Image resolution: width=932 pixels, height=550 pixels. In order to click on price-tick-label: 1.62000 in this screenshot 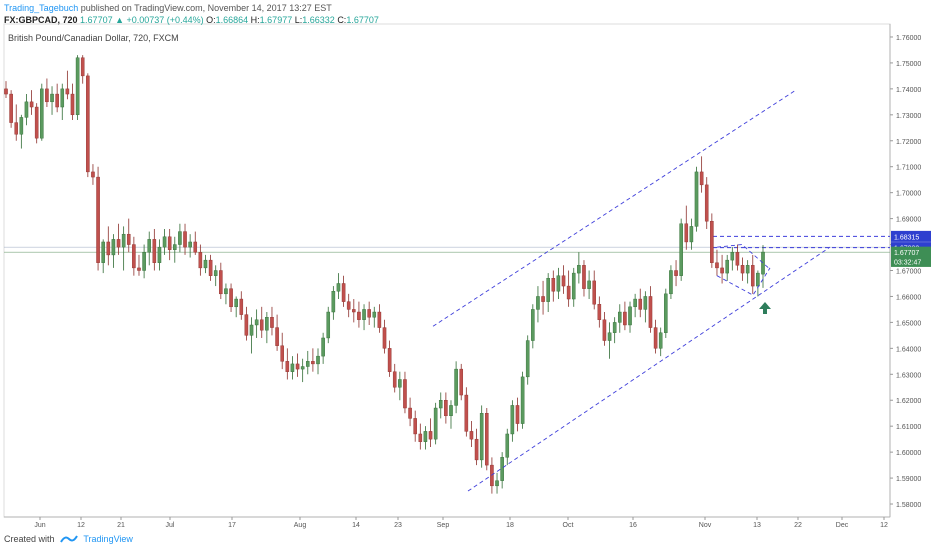, I will do `click(908, 401)`.